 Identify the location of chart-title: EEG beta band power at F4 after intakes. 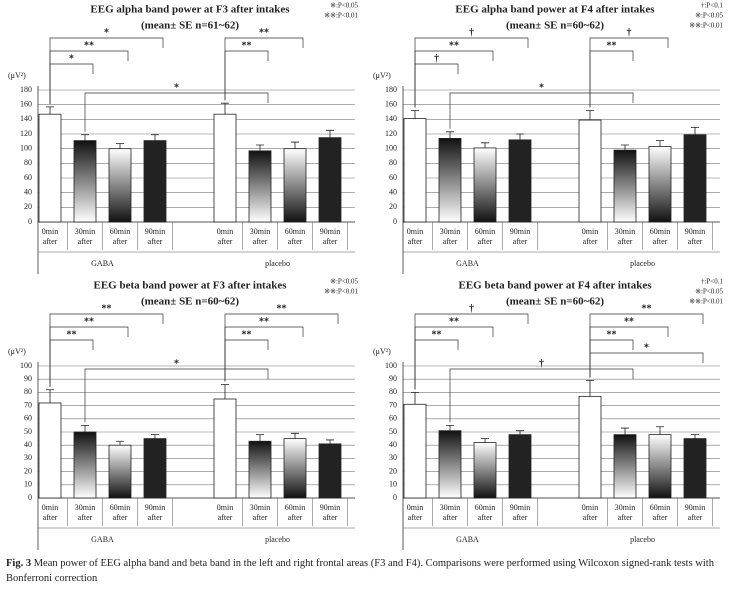
(555, 286).